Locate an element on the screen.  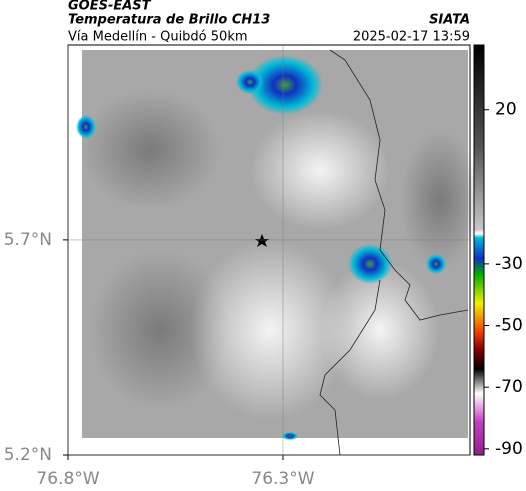
colorbar-tick-label: -90 is located at coordinates (509, 449).